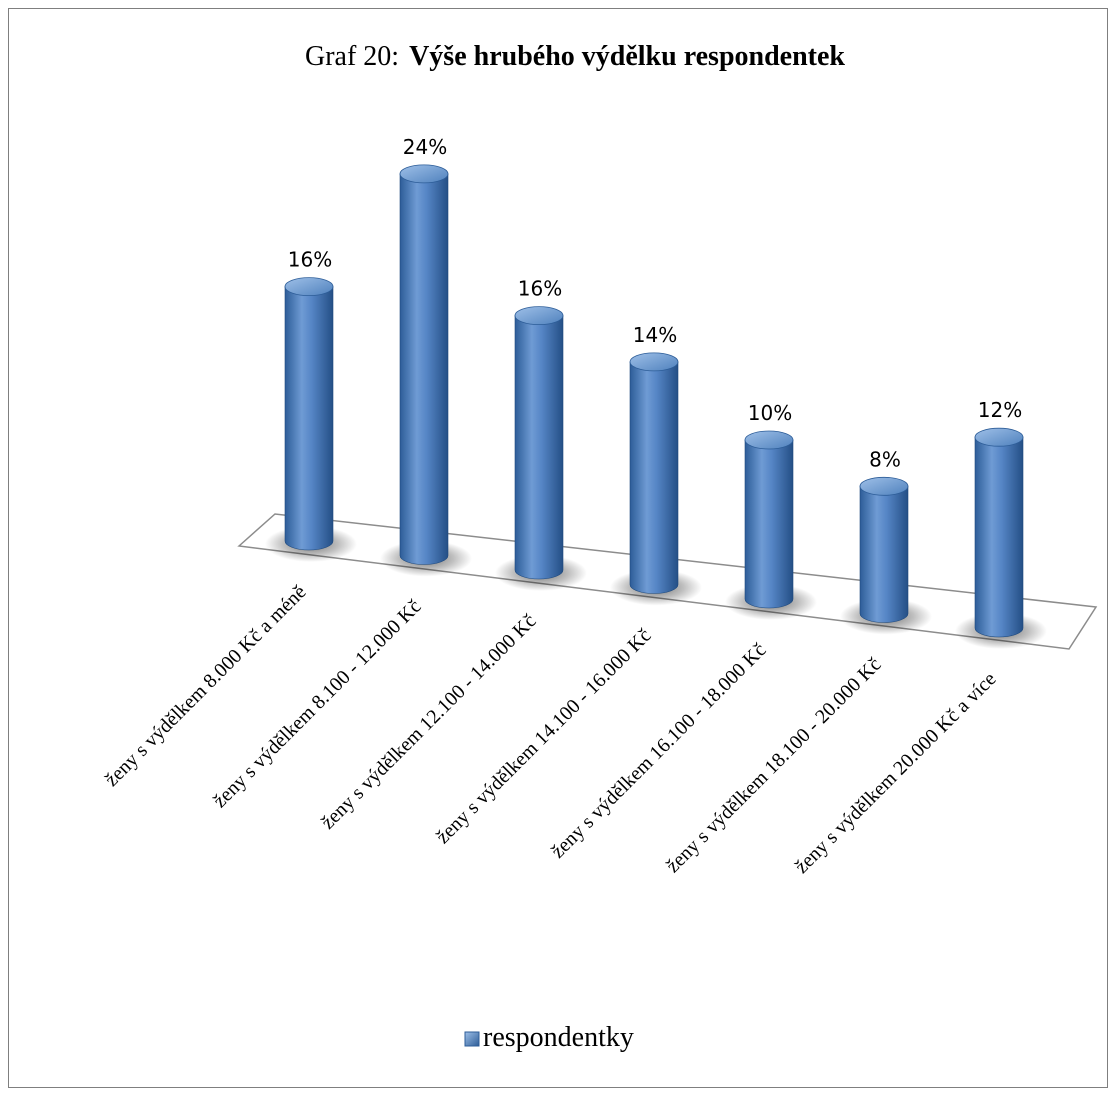 The height and width of the screenshot is (1095, 1119). I want to click on category-label-6: ženy s výdělkem 18.100 - 20.000 Kč, so click(774, 765).